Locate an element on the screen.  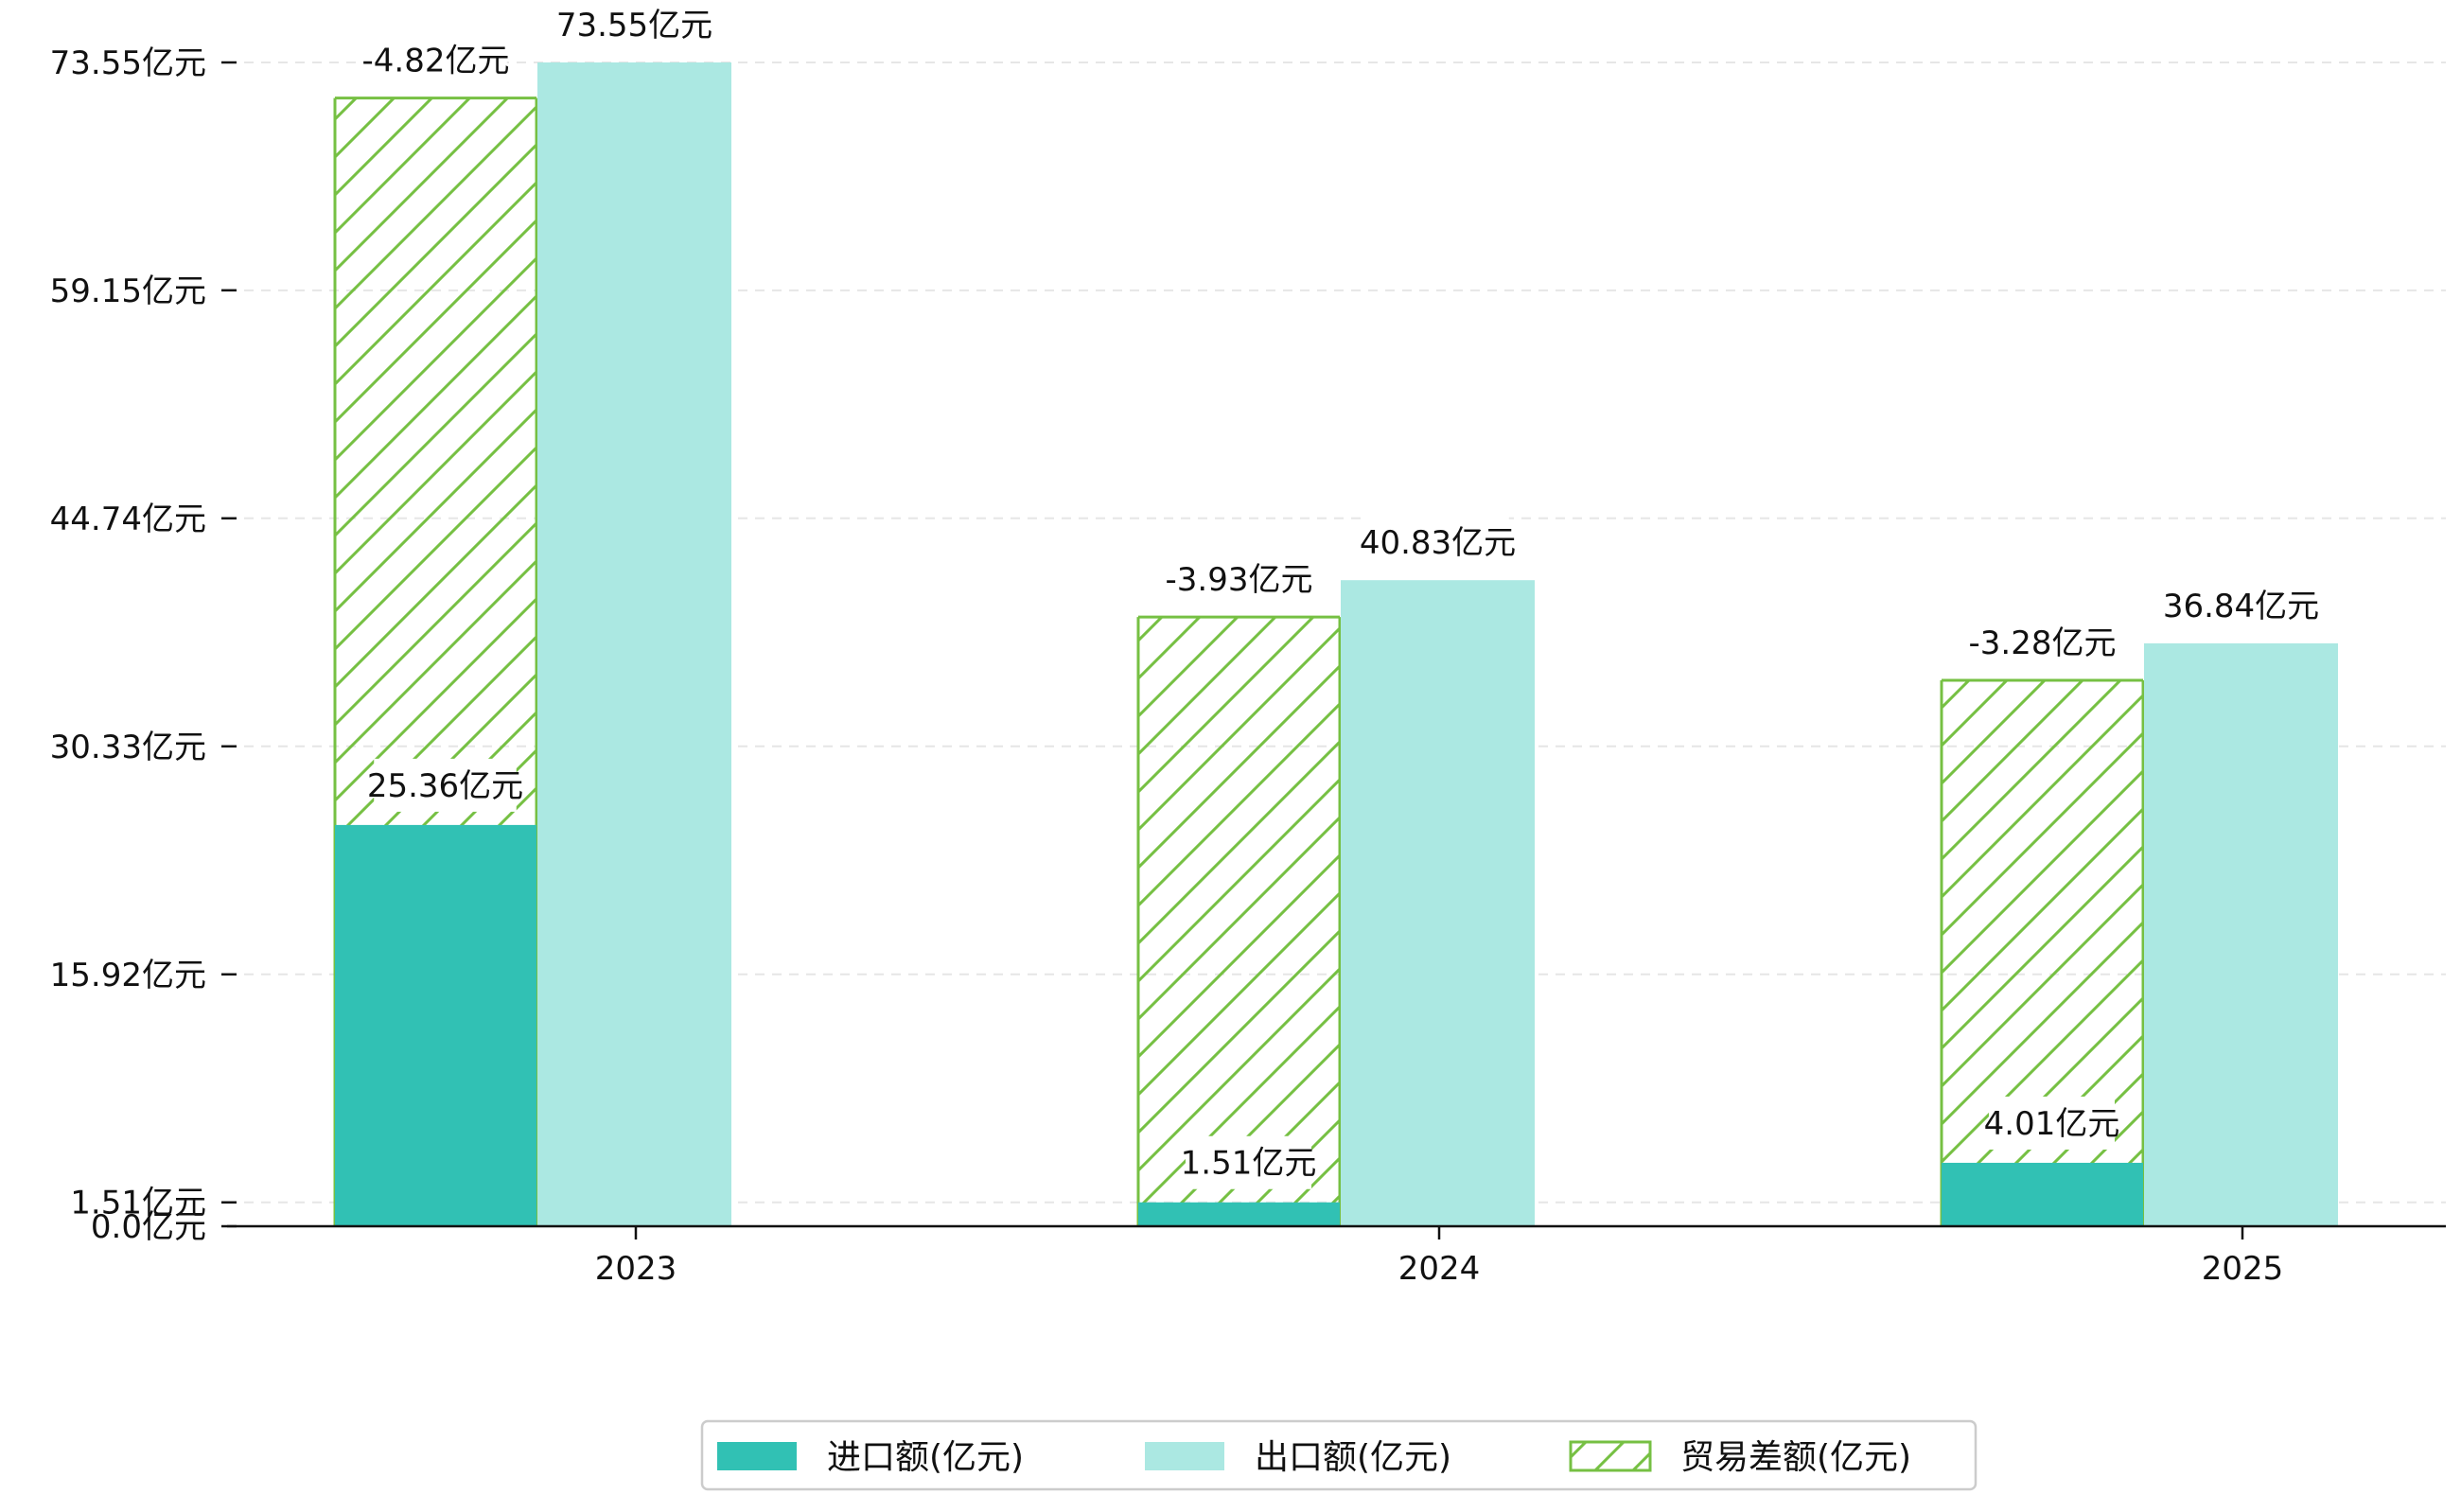
y-tick-label: 30.33亿元 is located at coordinates (128, 748).